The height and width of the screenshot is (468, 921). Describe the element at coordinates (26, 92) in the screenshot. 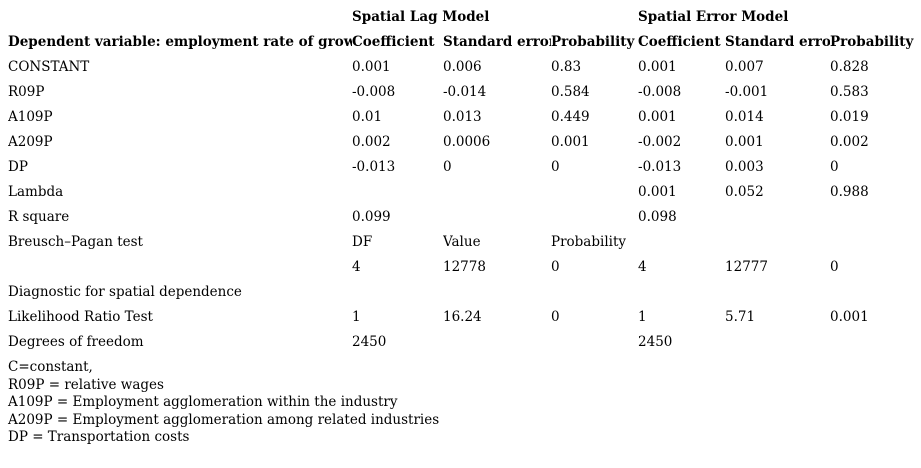

I see `row-label-cell: R09P` at that location.